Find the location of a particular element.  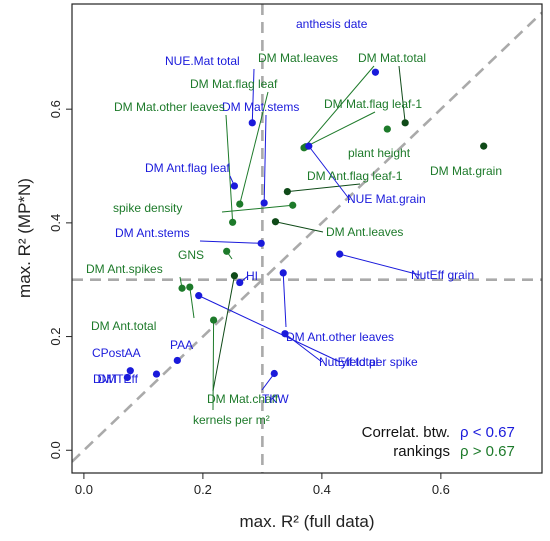

point-label: DMT is located at coordinates (106, 379).